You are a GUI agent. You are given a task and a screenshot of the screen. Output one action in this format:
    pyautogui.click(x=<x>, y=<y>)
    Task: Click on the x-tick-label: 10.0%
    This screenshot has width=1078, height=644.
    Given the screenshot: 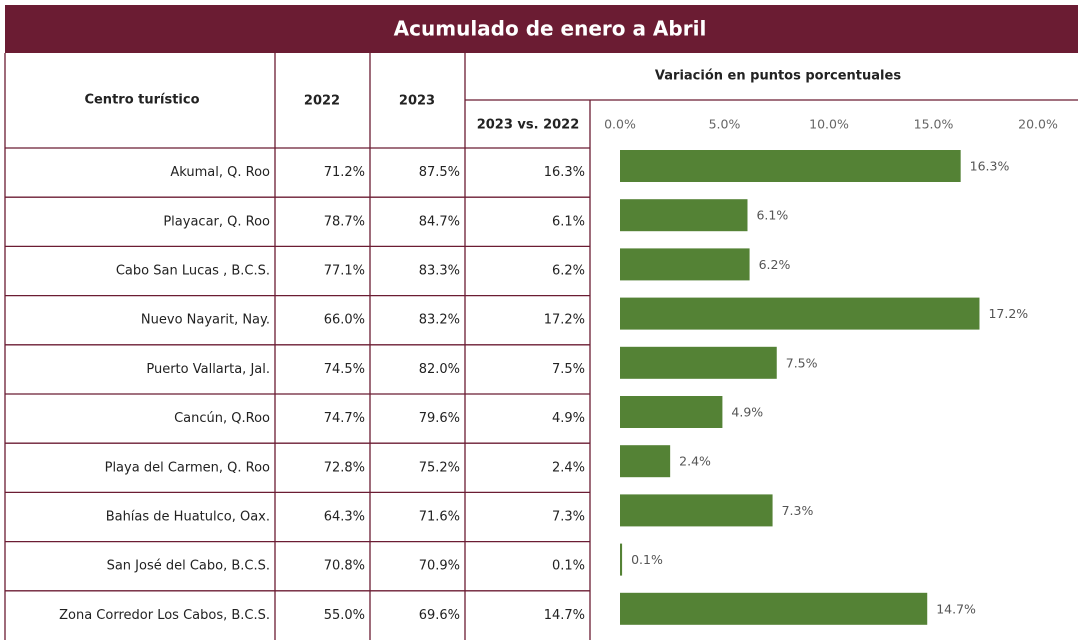 What is the action you would take?
    pyautogui.click(x=829, y=124)
    